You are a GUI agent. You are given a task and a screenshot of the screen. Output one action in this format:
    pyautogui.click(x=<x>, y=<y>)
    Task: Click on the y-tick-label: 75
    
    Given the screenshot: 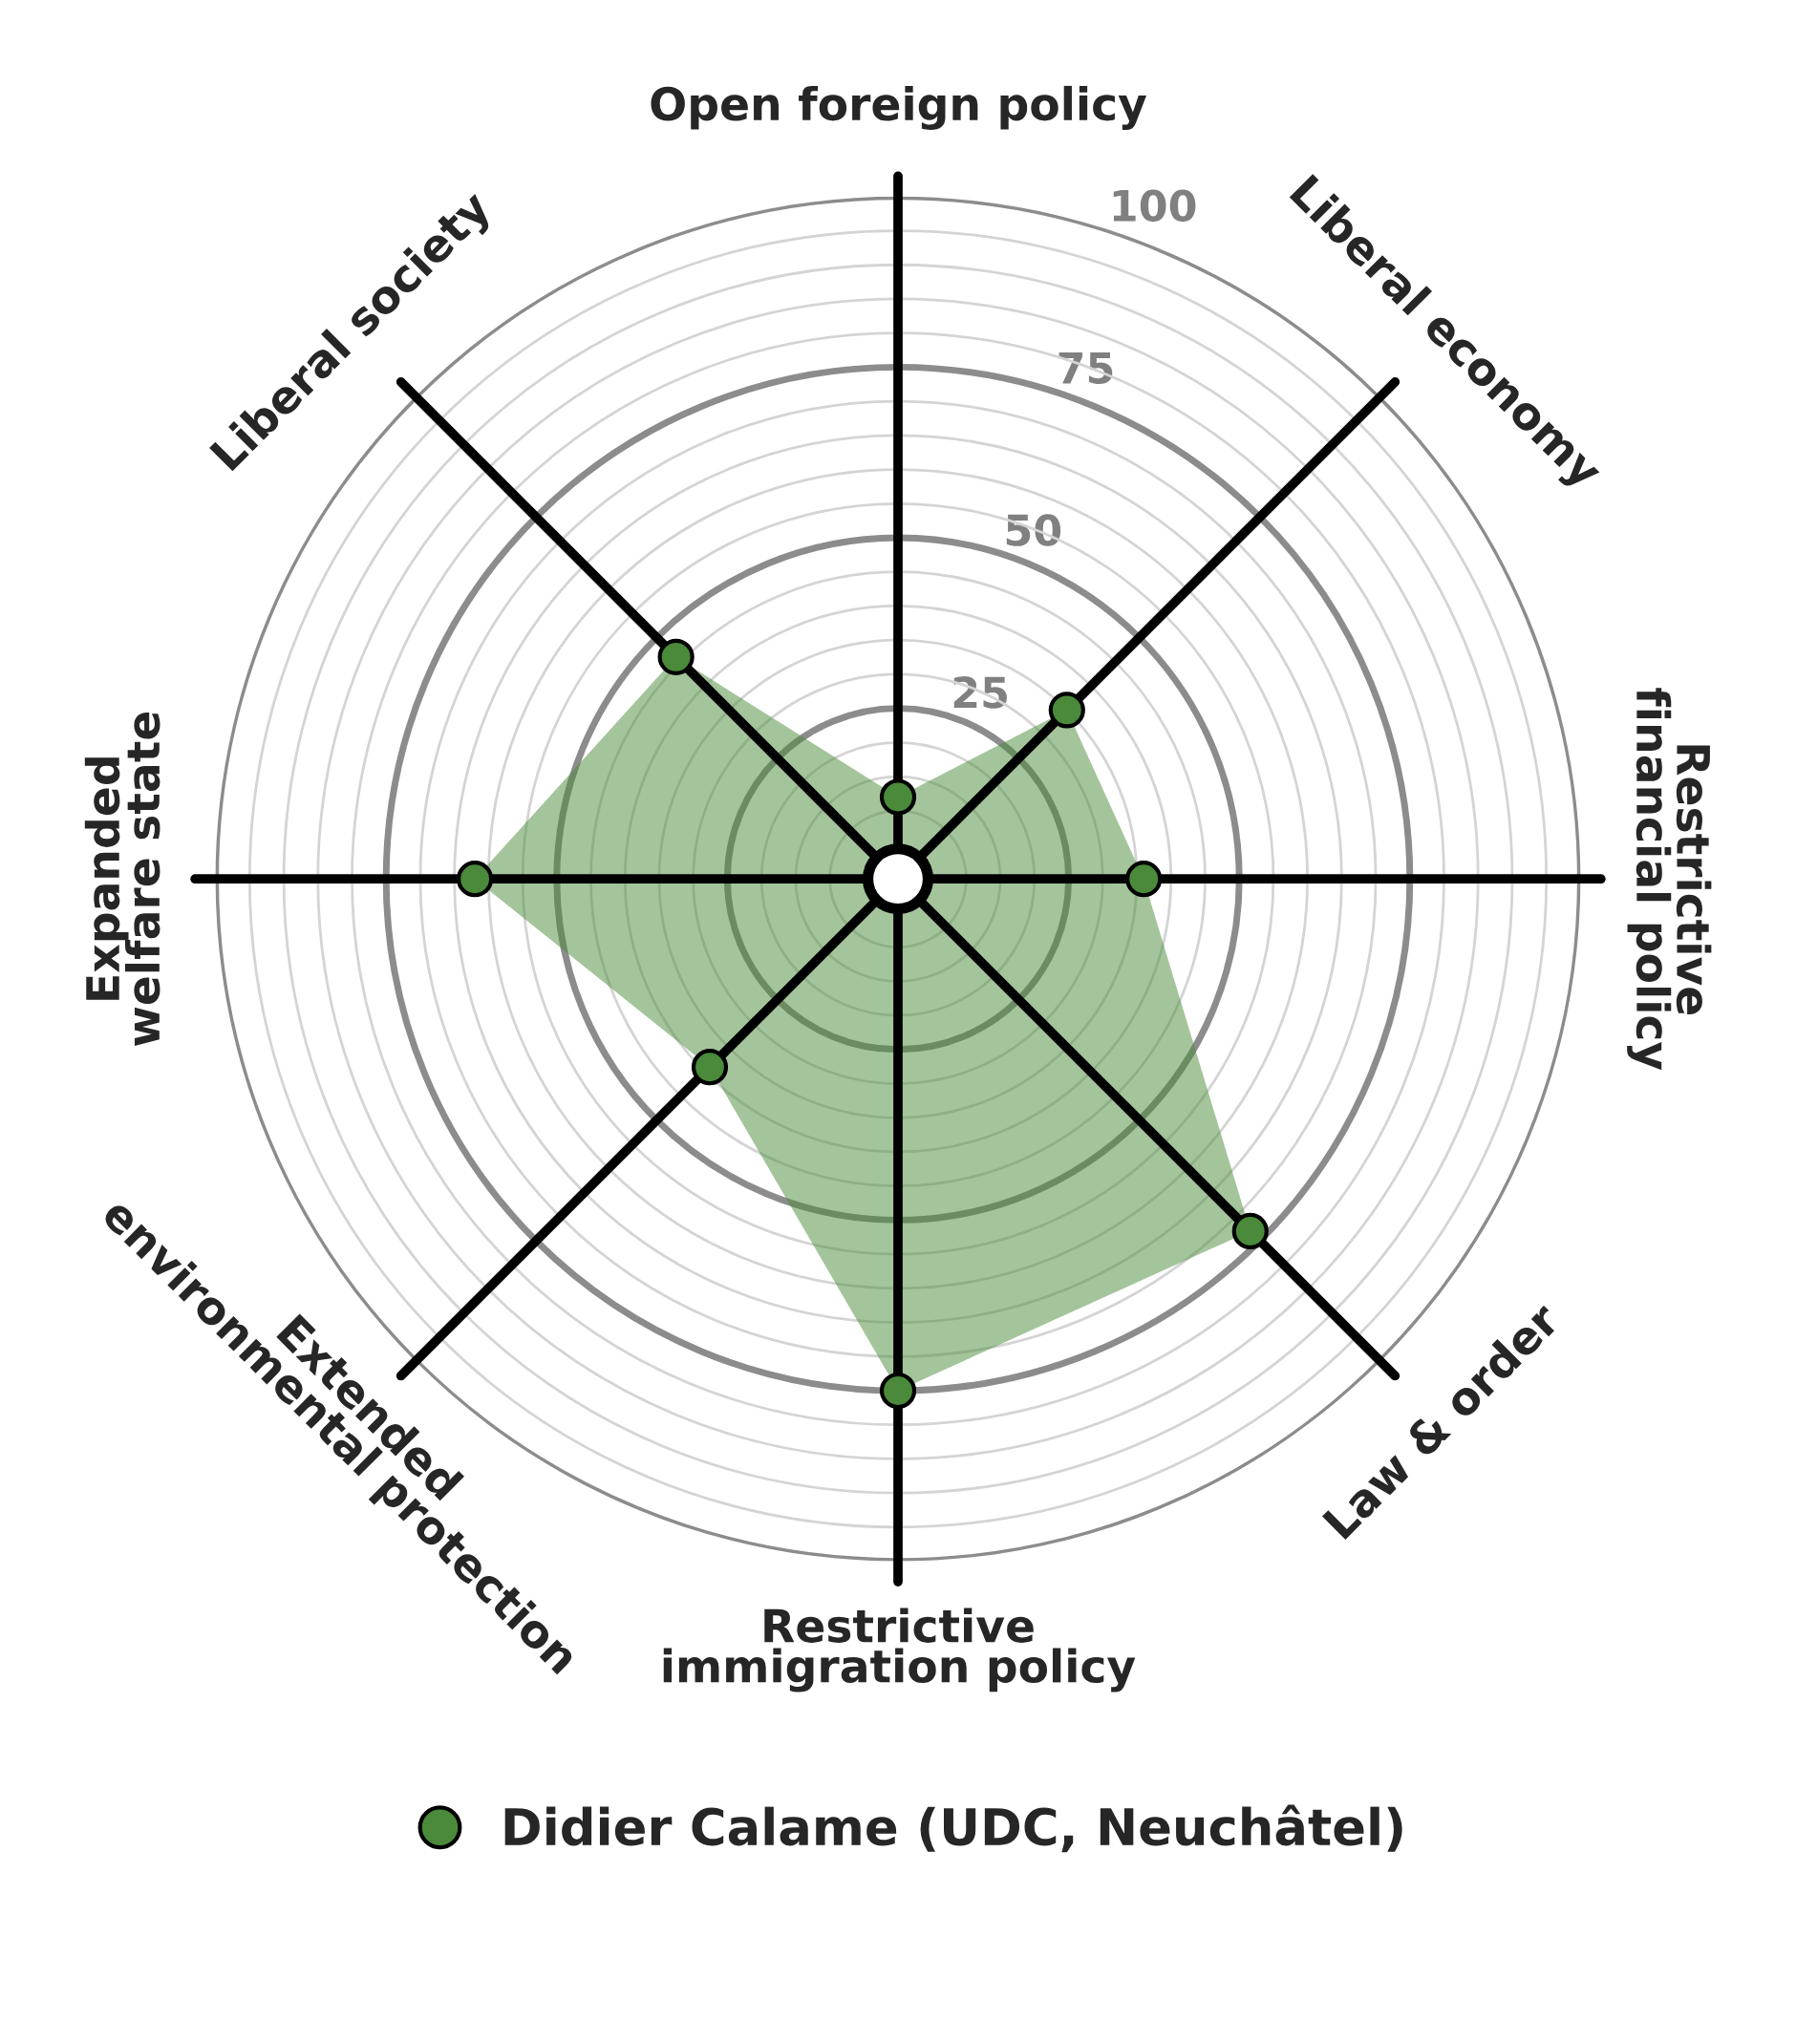 What is the action you would take?
    pyautogui.click(x=1085, y=368)
    